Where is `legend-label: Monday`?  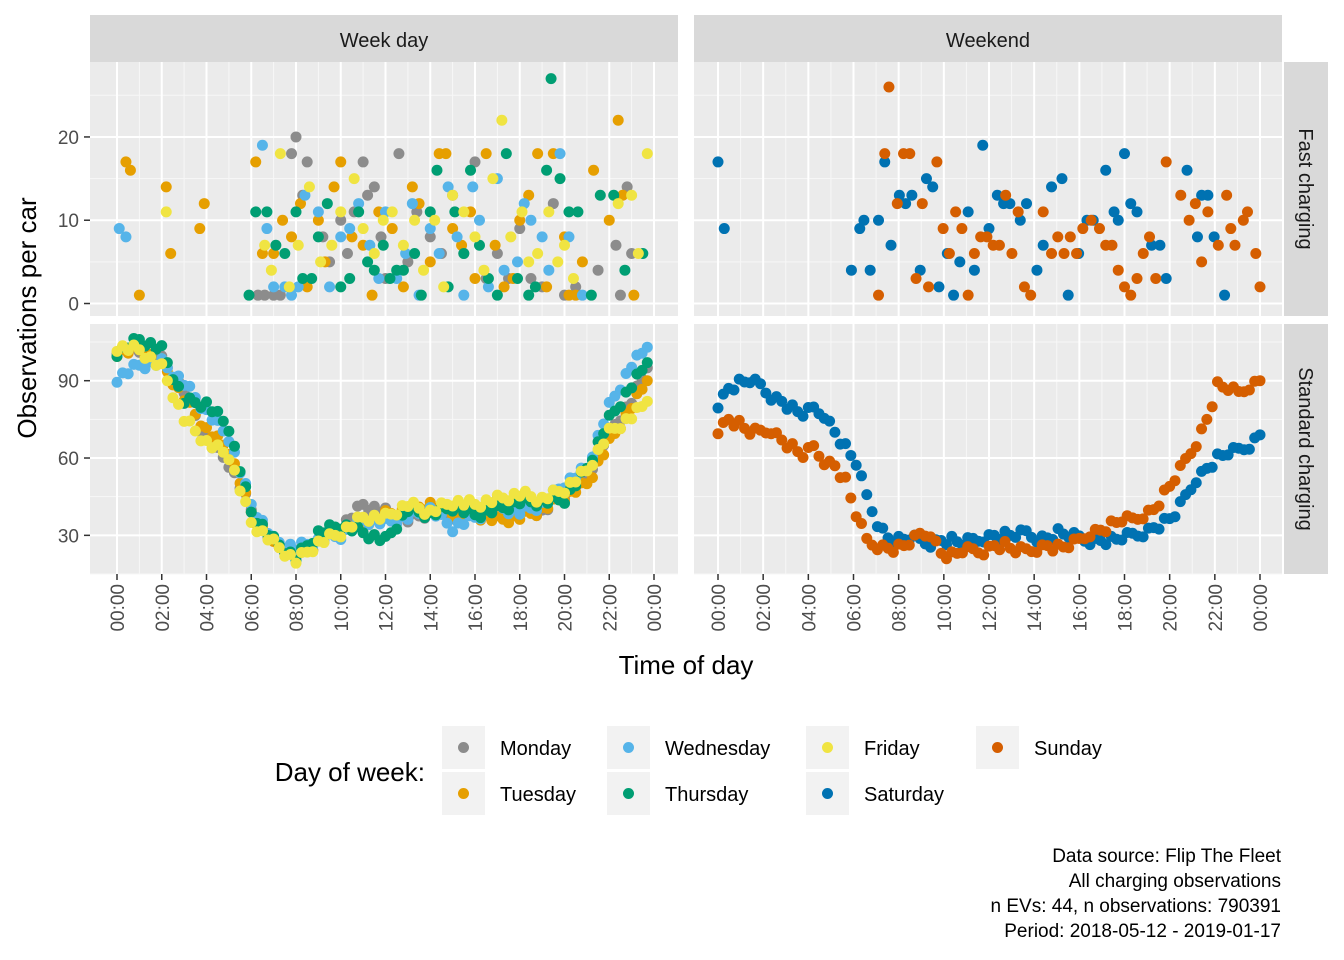 legend-label: Monday is located at coordinates (535, 749).